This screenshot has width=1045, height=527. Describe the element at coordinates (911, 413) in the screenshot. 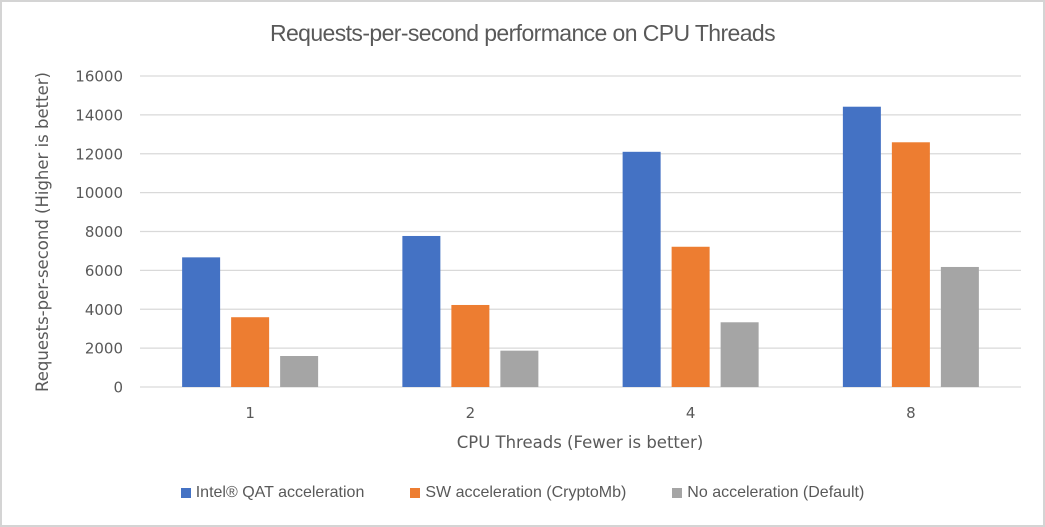

I see `x-tick-label: 8` at that location.